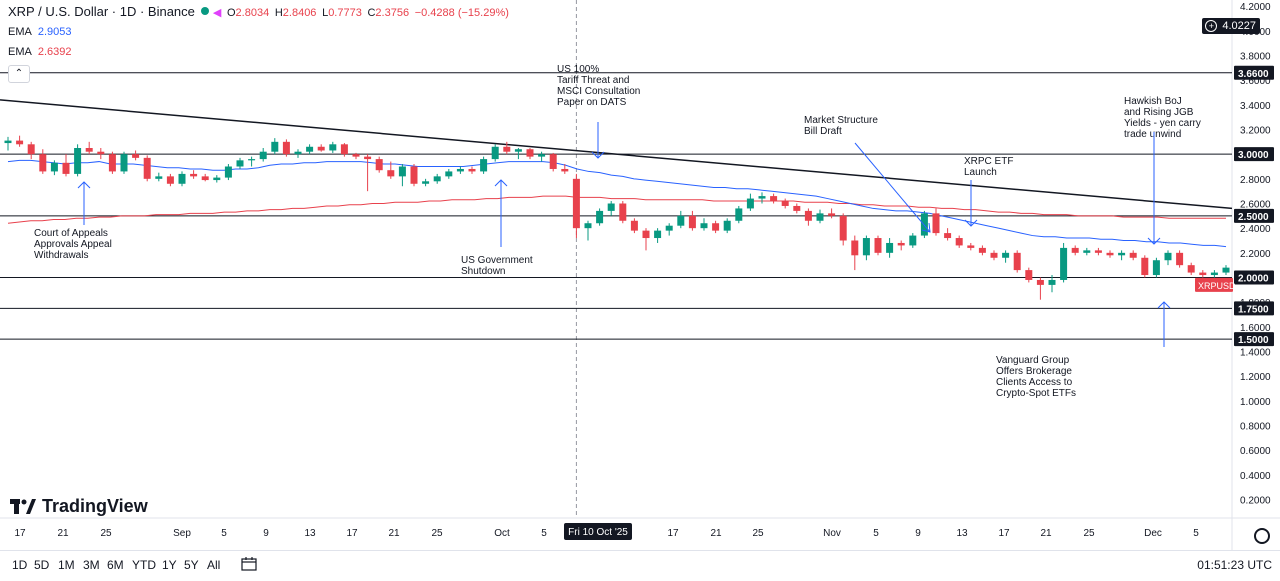  What do you see at coordinates (191, 565) in the screenshot?
I see `timeframe-5y: 5Y` at bounding box center [191, 565].